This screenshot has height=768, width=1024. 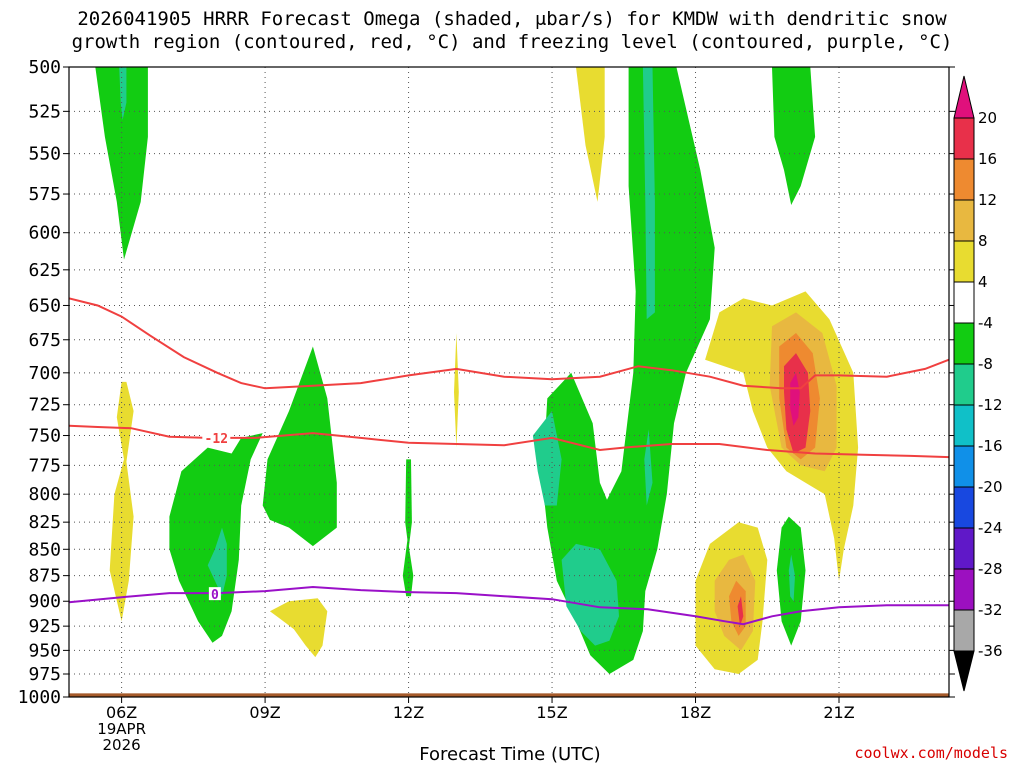 What do you see at coordinates (695, 712) in the screenshot?
I see `x-tick-label-18Z: 18Z` at bounding box center [695, 712].